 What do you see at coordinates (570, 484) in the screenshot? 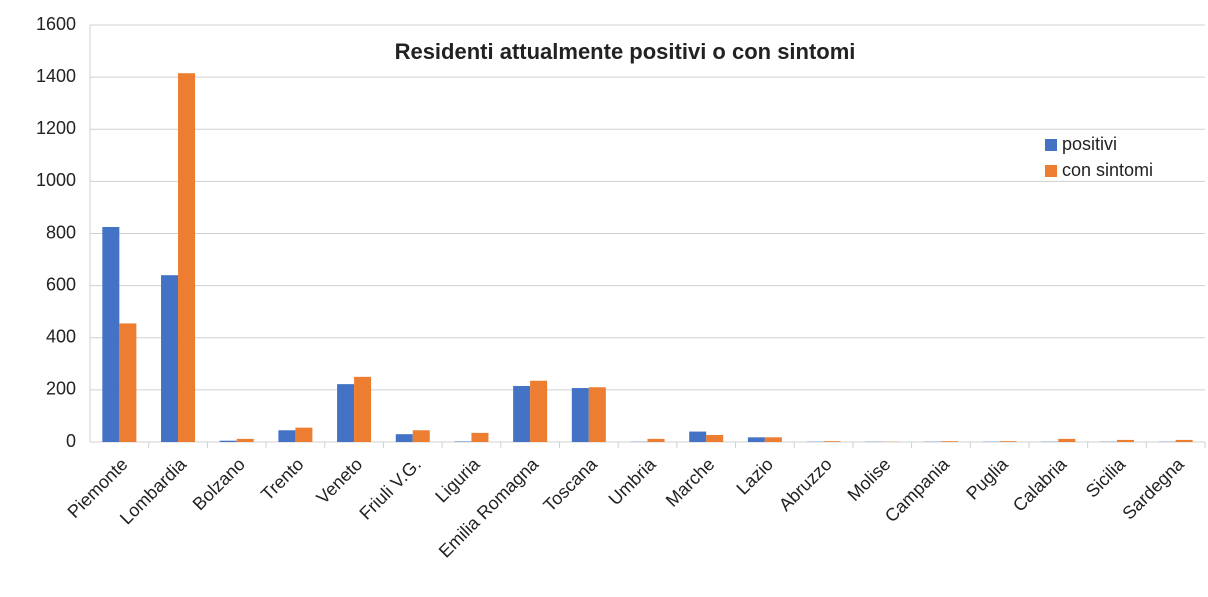
I see `x-tick-label: Toscana` at bounding box center [570, 484].